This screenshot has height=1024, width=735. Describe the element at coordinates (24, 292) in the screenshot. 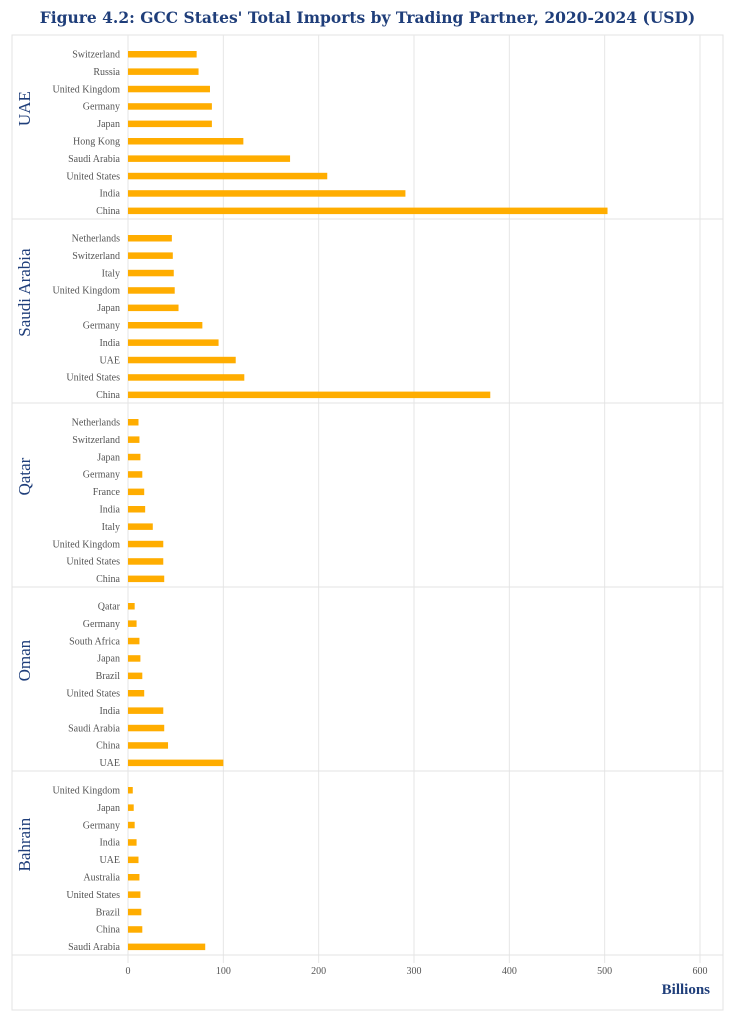

I see `group-label: Saudi Arabia` at that location.